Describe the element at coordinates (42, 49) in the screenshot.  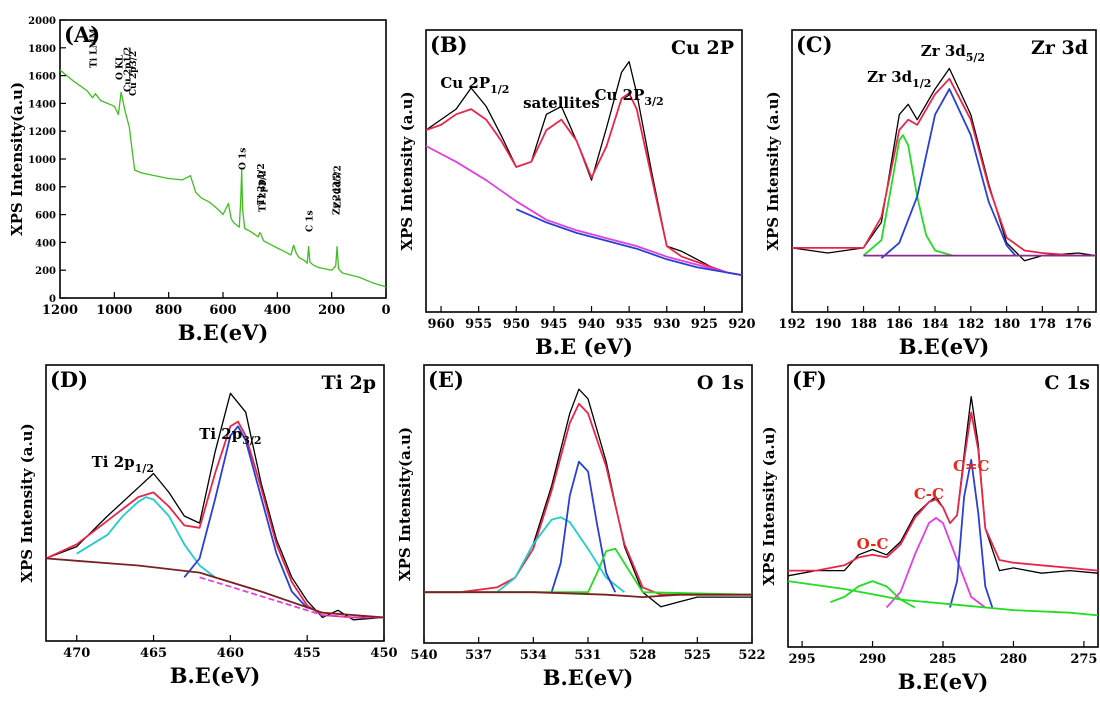
I see `y-tick-label: 1800` at that location.